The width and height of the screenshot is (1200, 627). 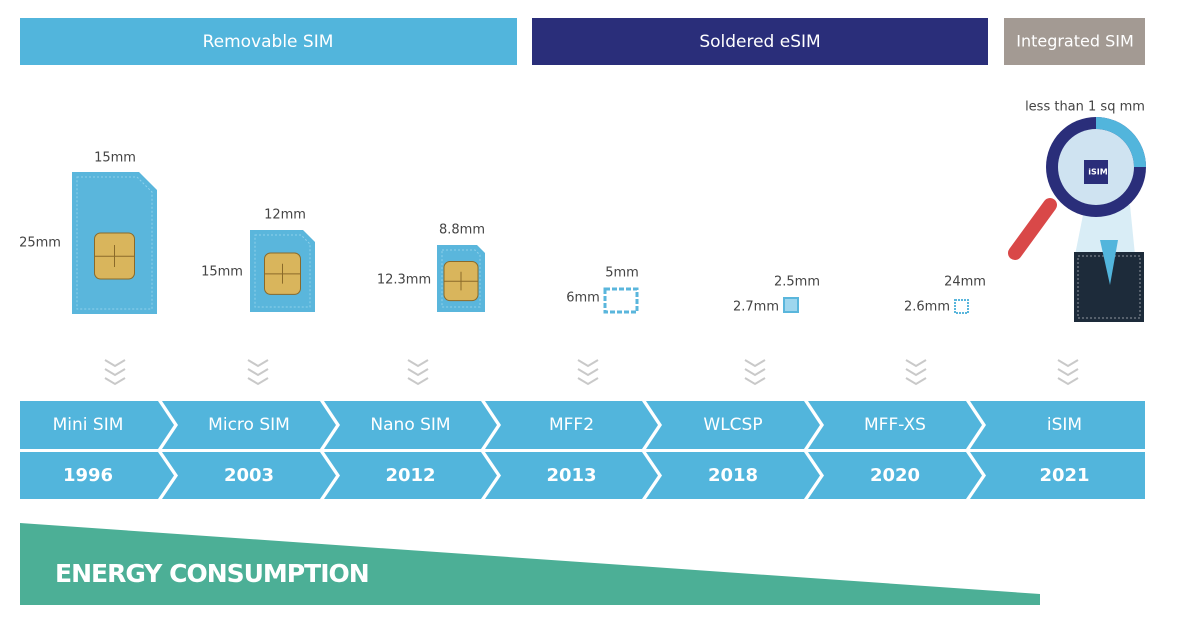 I want to click on height-label: 25mm, so click(x=40, y=243).